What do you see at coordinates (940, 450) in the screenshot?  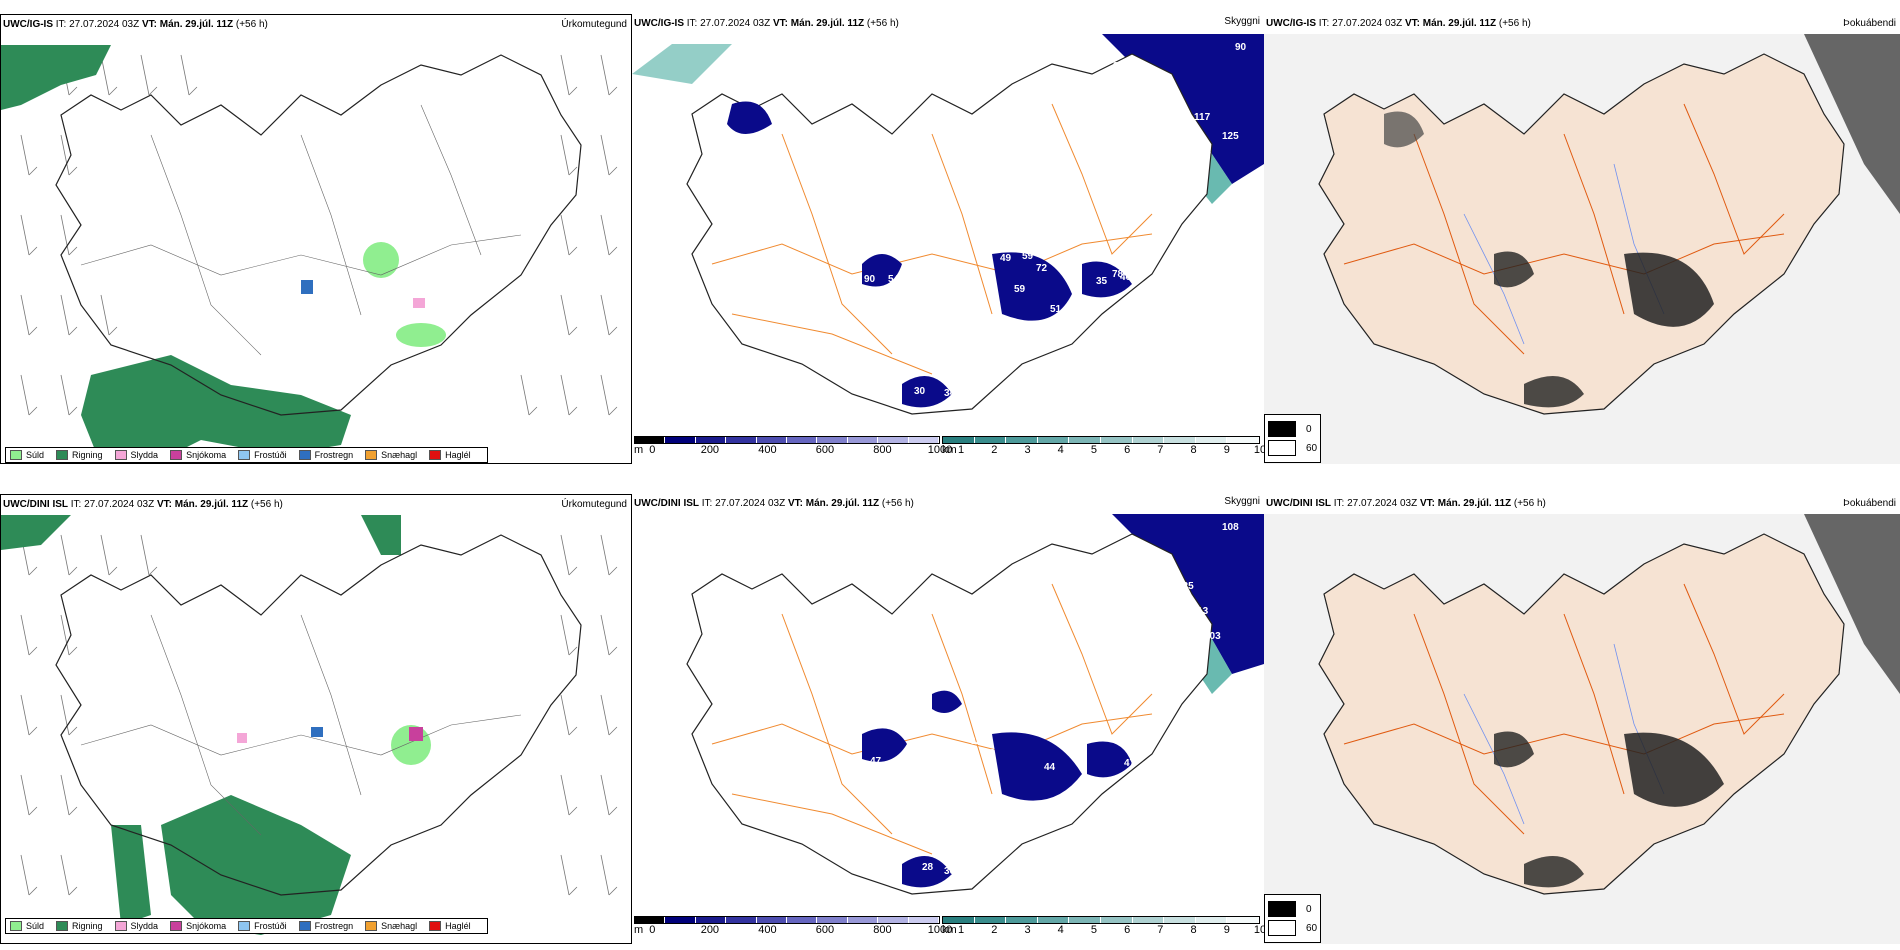 I see `colorbar-tick-label: 1000` at bounding box center [940, 450].